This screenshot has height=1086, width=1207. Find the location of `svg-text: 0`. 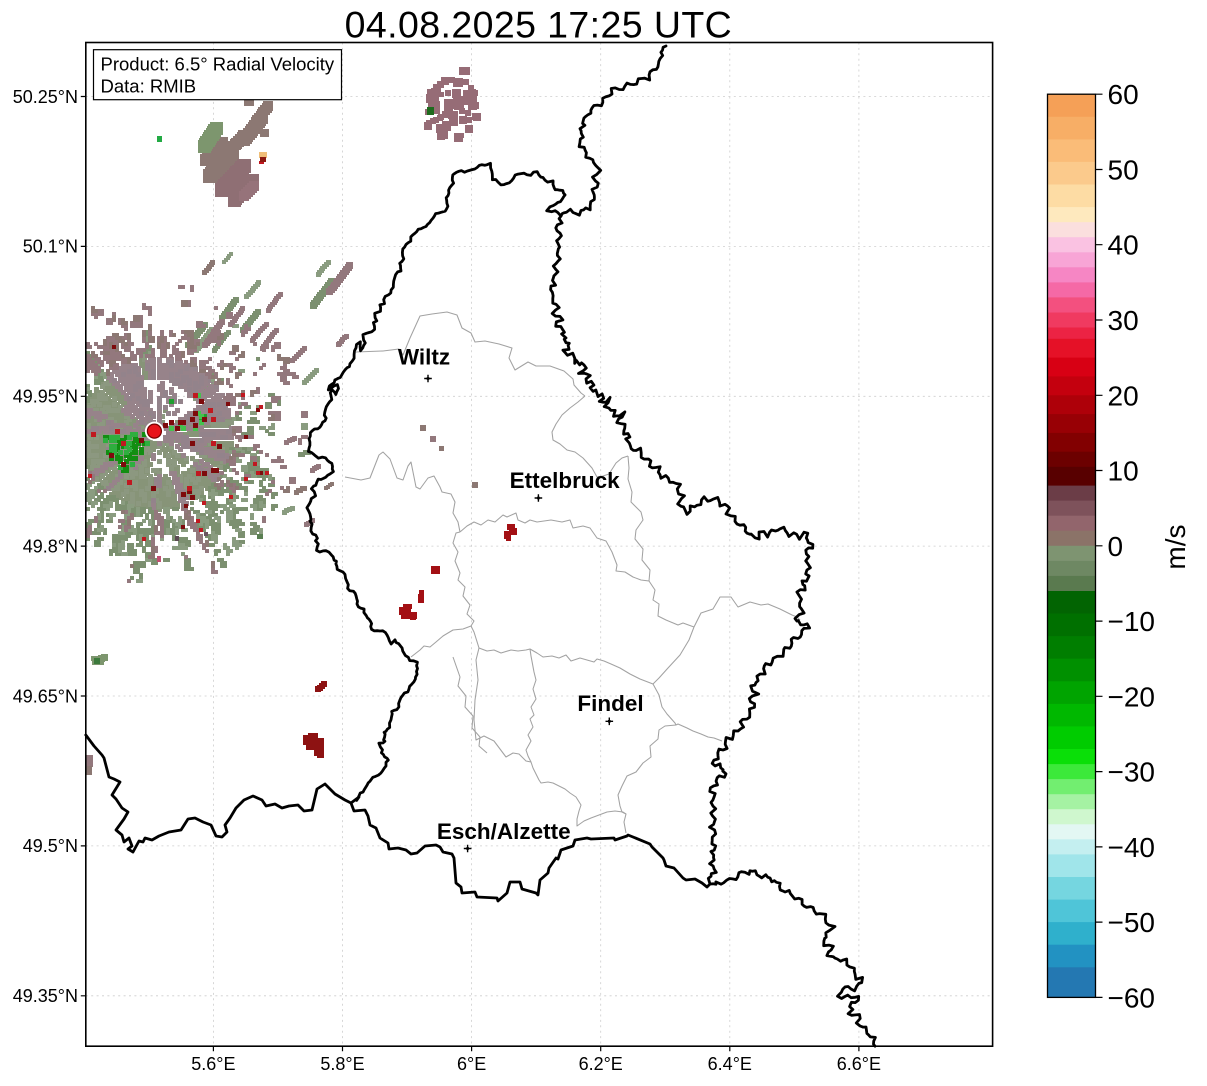

svg-text: 0 is located at coordinates (1116, 546).